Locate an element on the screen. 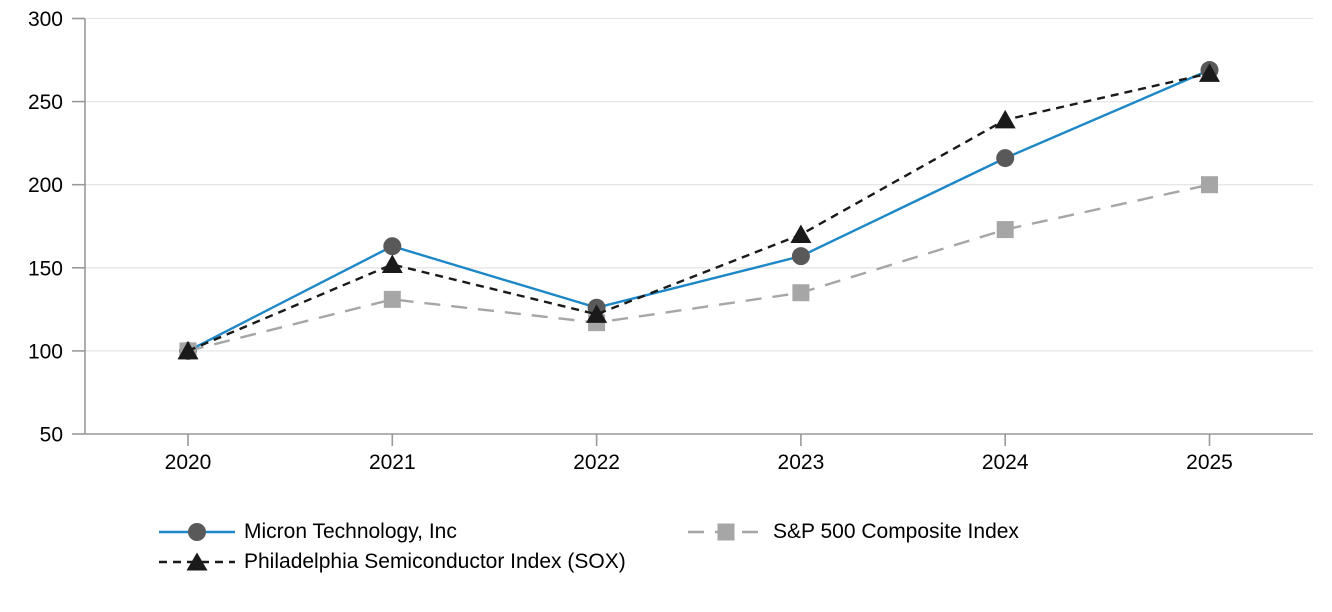 The width and height of the screenshot is (1332, 612). y-axis-tick-label: 200 is located at coordinates (45, 185).